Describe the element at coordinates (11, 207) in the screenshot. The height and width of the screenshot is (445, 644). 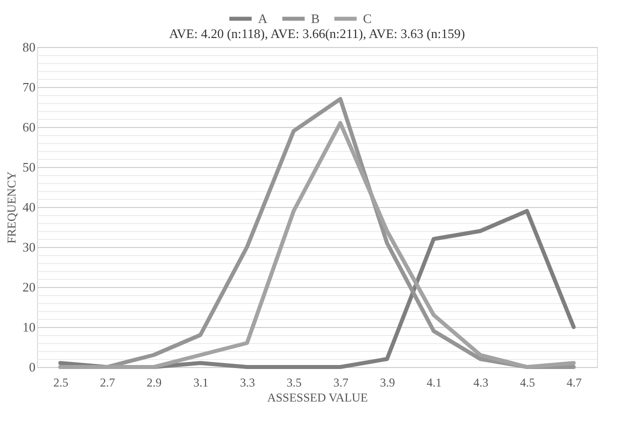
I see `y-axis-title: FREQUENCY` at that location.